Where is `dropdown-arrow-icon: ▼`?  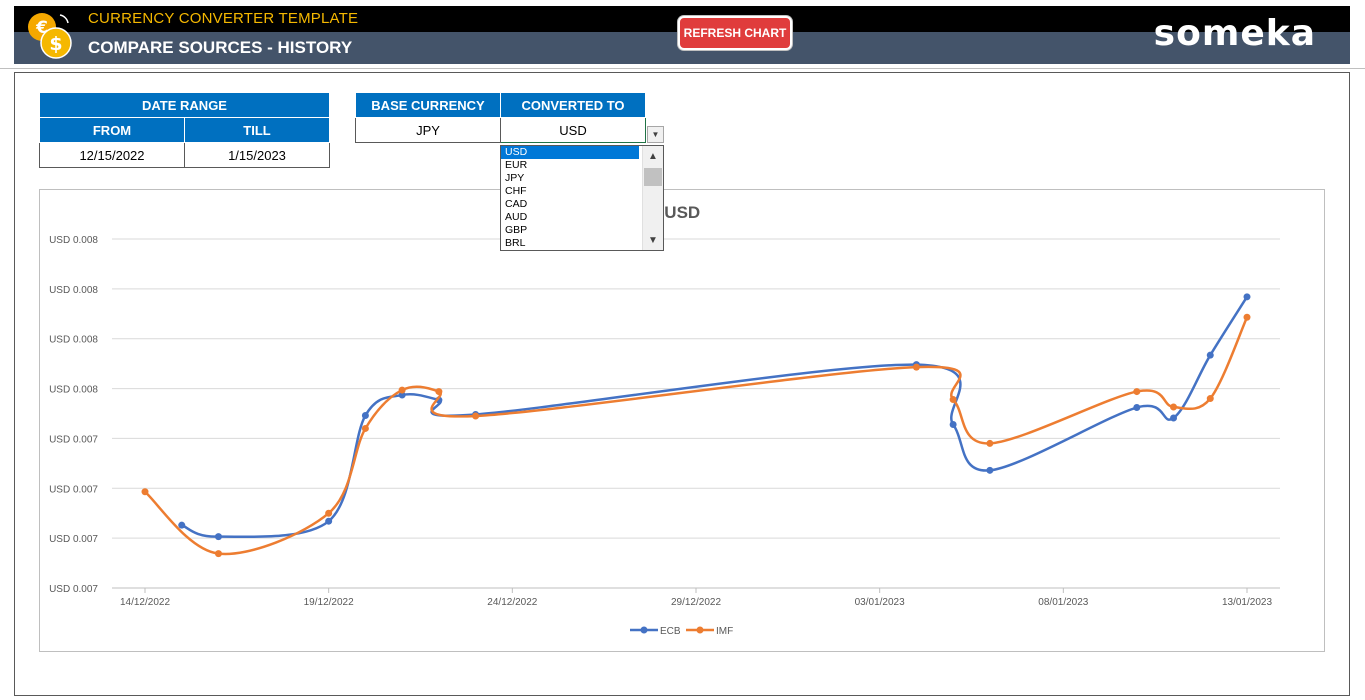 dropdown-arrow-icon: ▼ is located at coordinates (655, 134).